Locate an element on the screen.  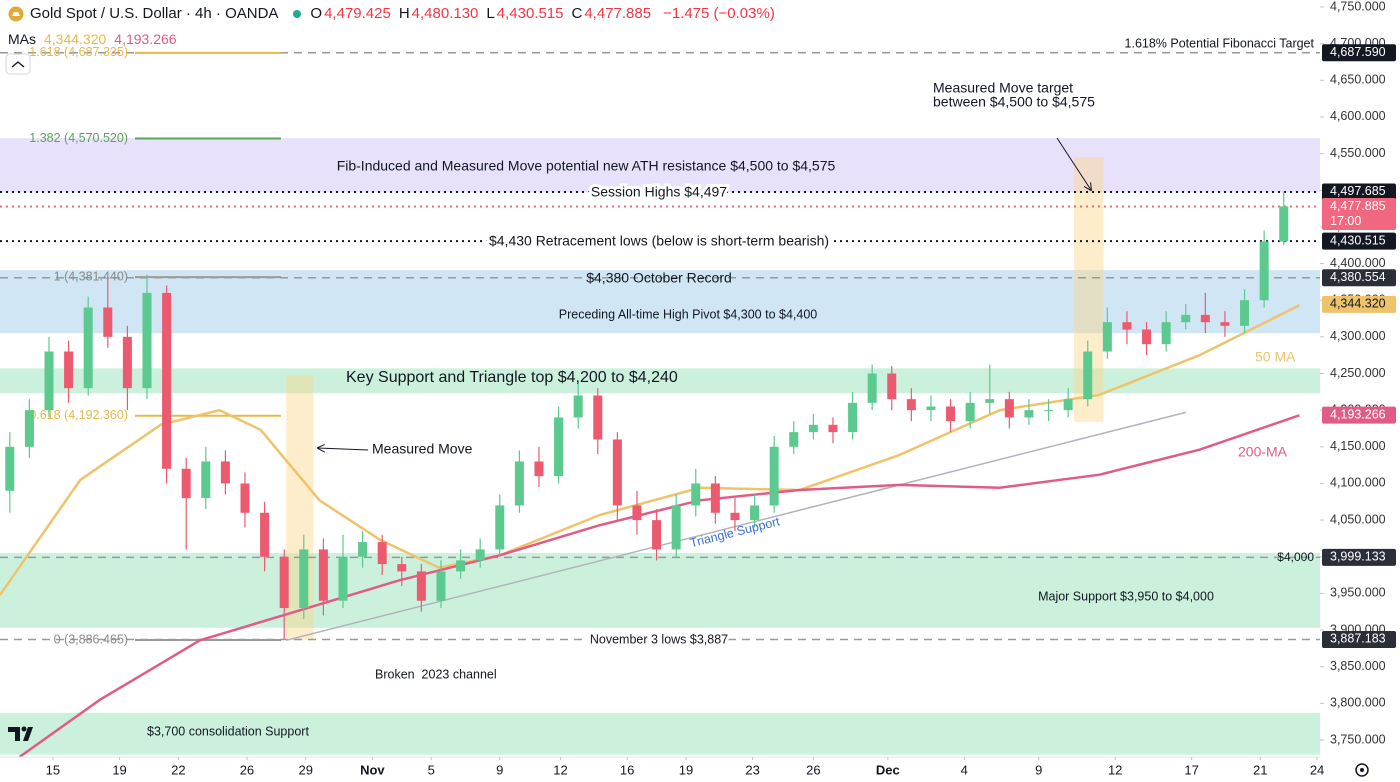
ohlc-value: 4,479.425 is located at coordinates (357, 13).